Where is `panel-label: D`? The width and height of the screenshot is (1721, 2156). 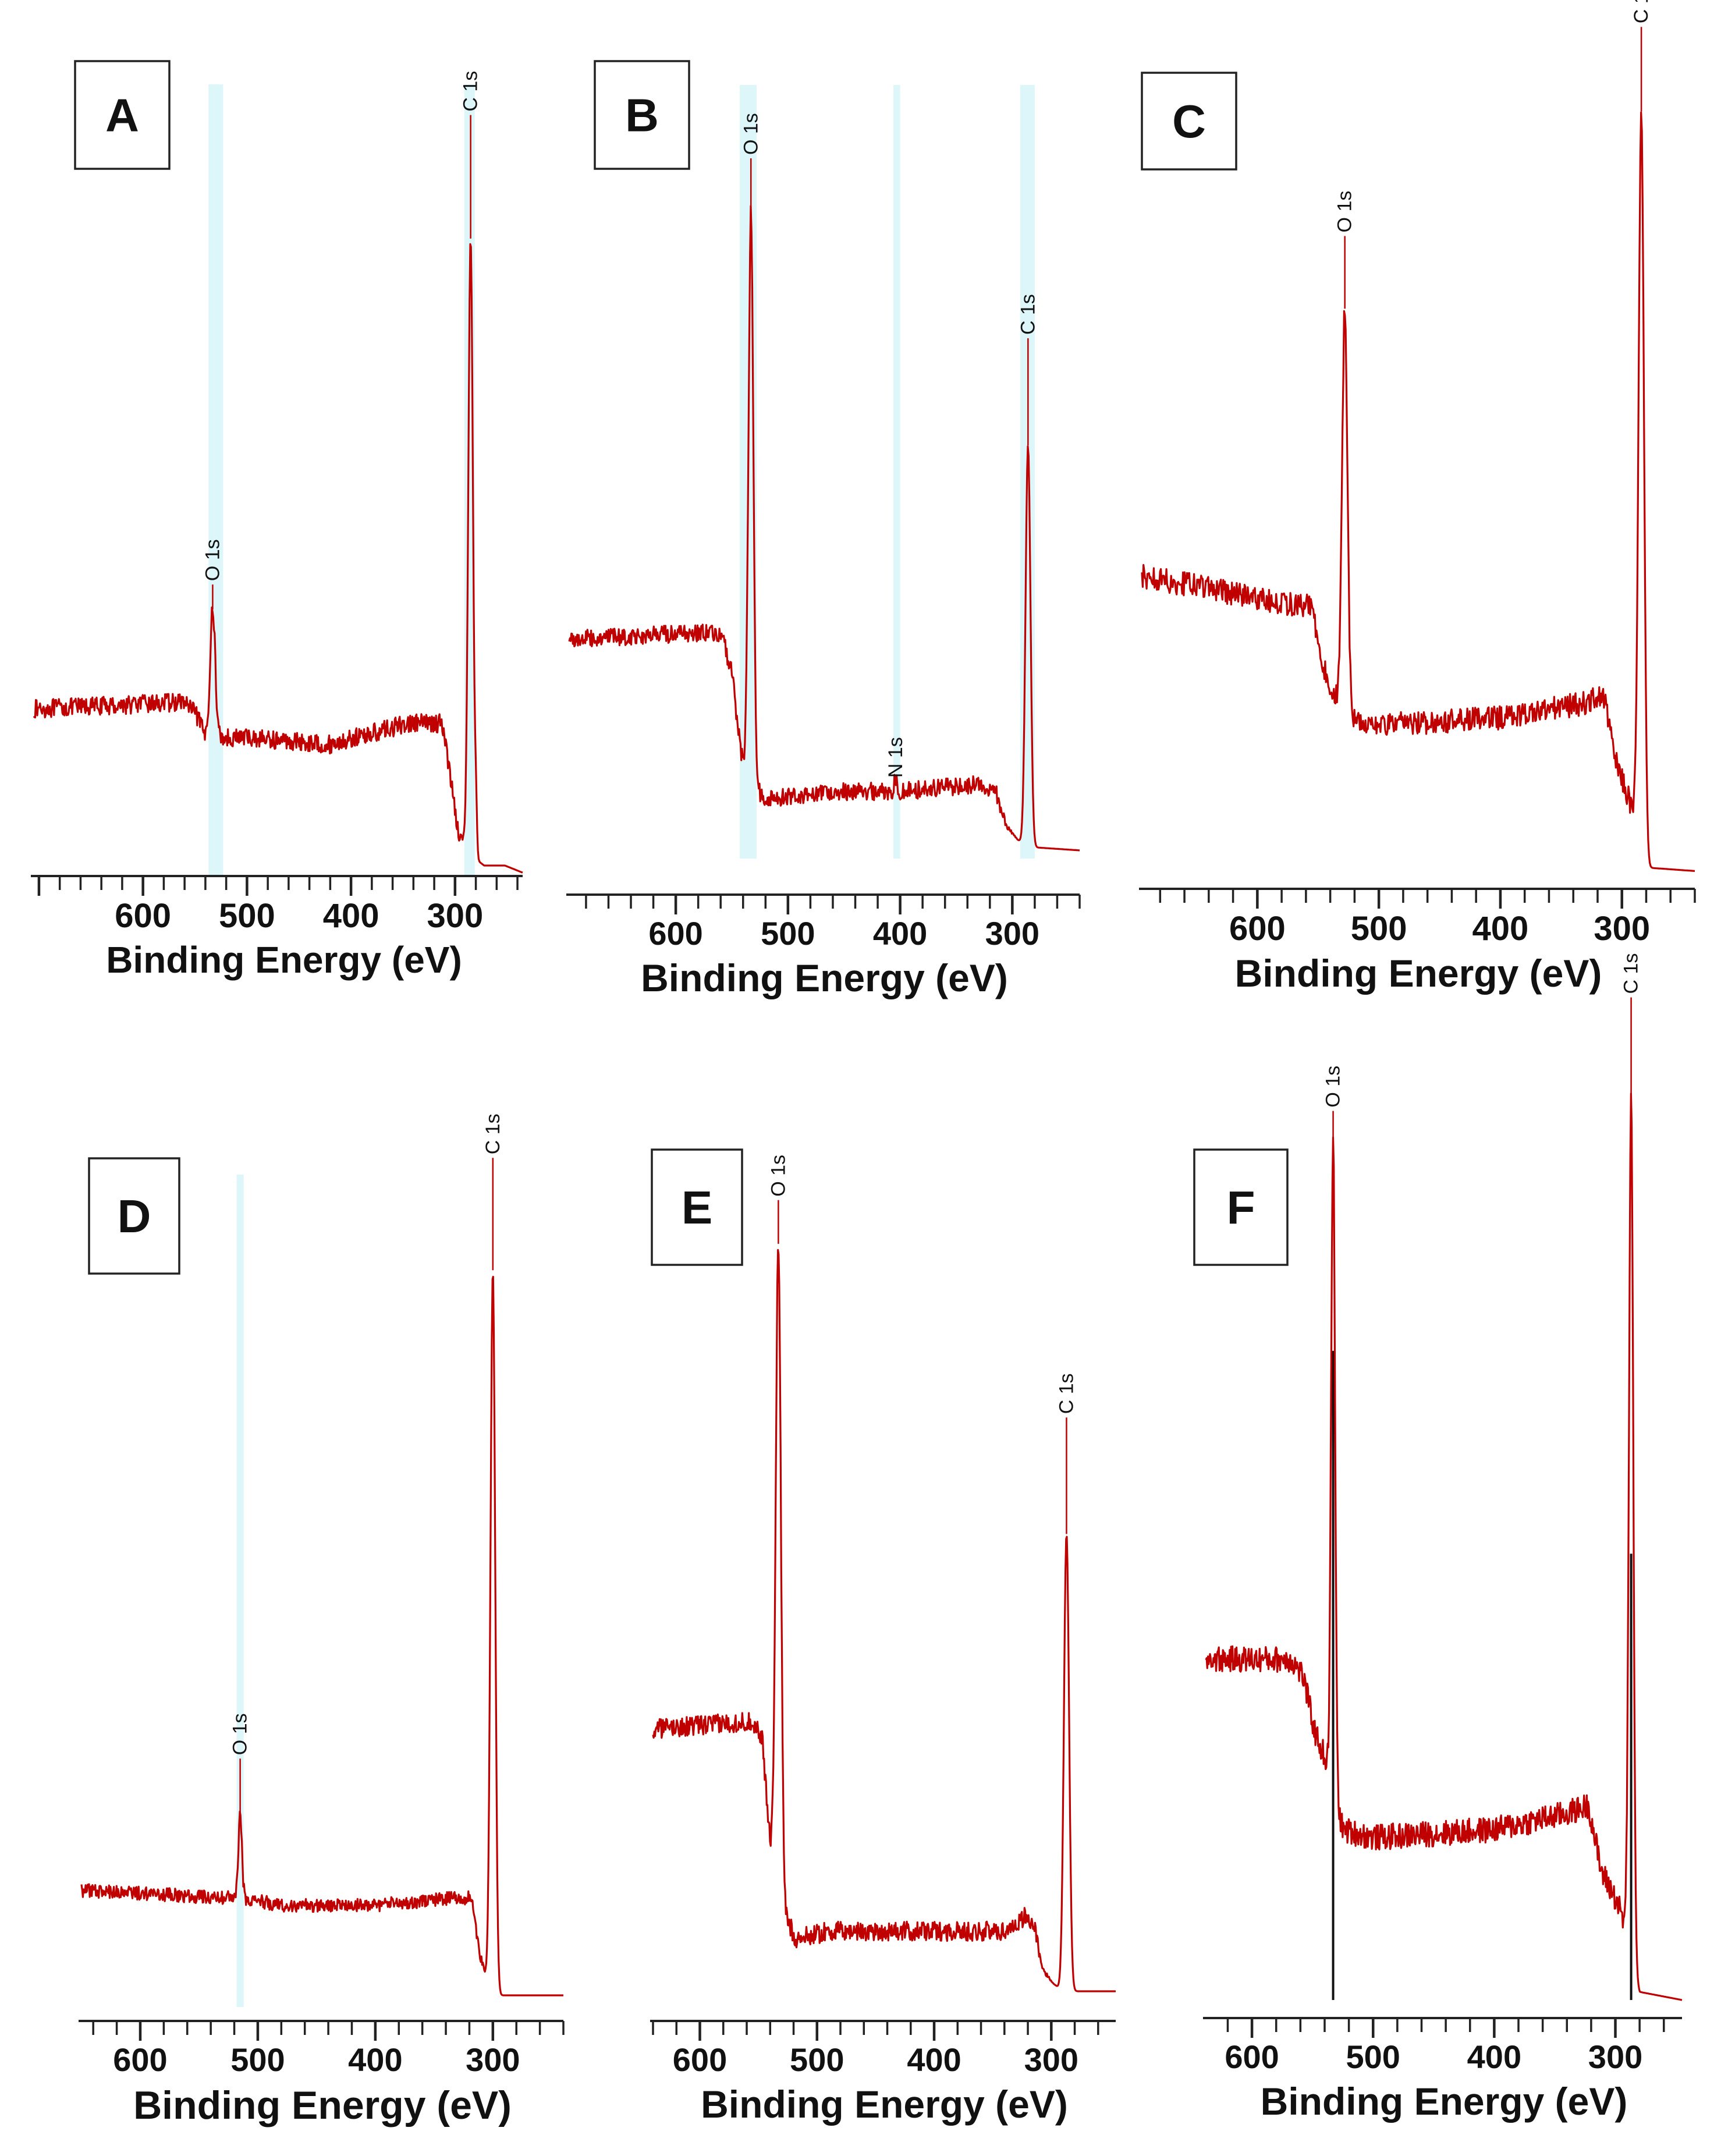
panel-label: D is located at coordinates (134, 1216).